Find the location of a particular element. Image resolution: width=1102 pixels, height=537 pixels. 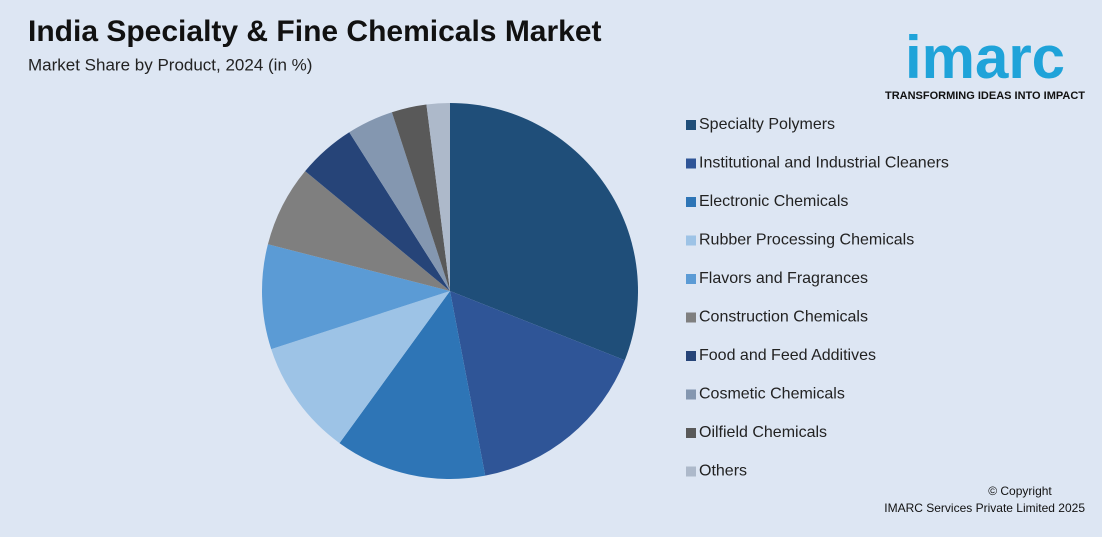

legend-label: Others is located at coordinates (723, 471).